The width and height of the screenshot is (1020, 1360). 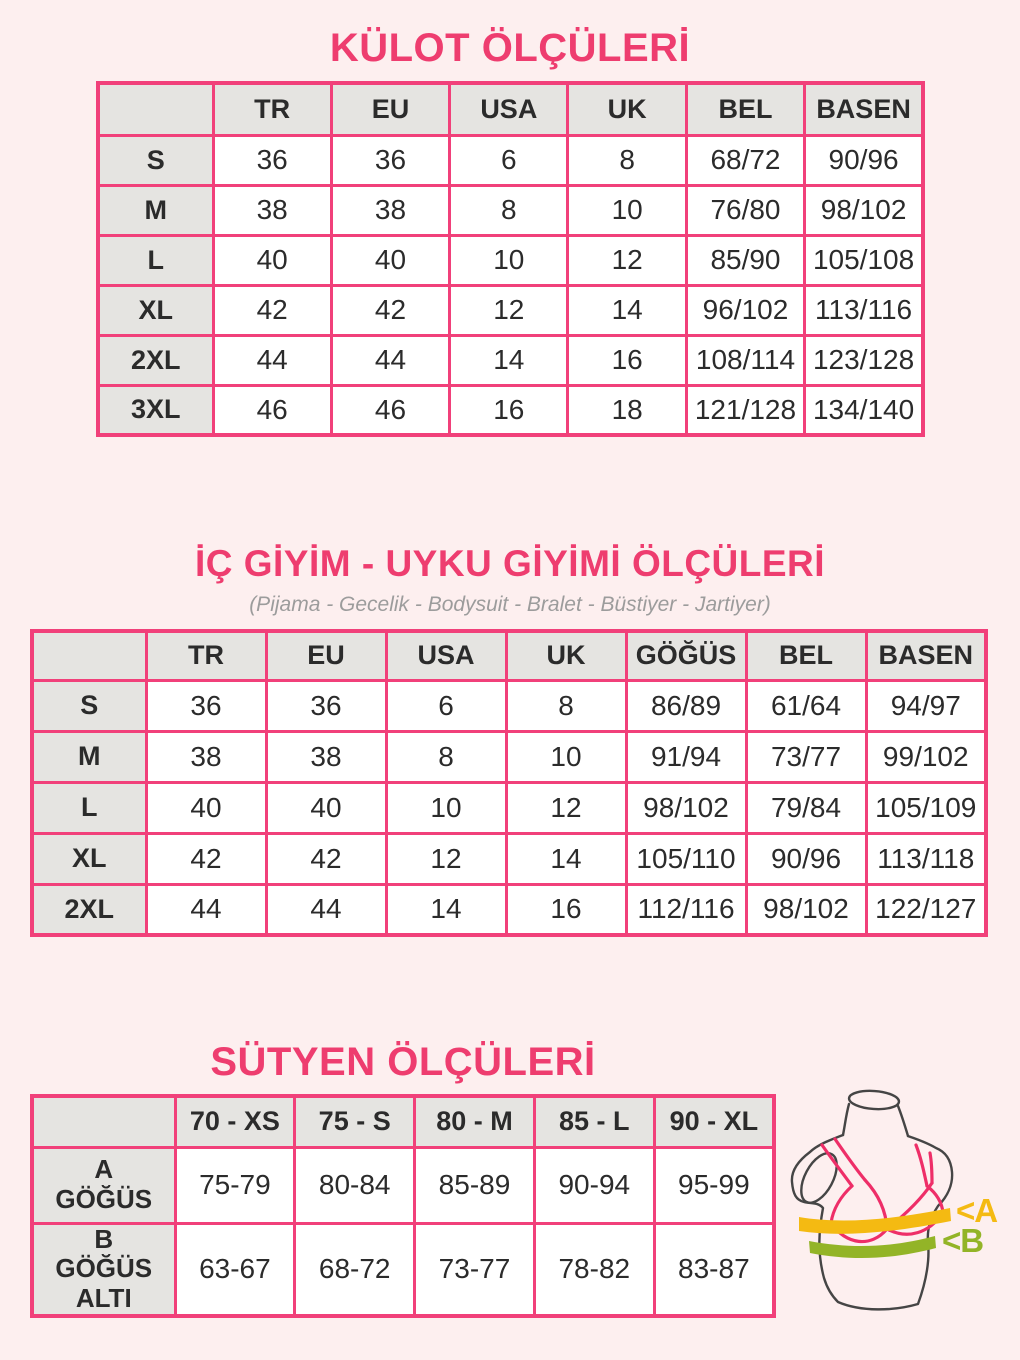 I want to click on table-row: L 40 40 10 12 85/90 105/108, so click(x=510, y=260).